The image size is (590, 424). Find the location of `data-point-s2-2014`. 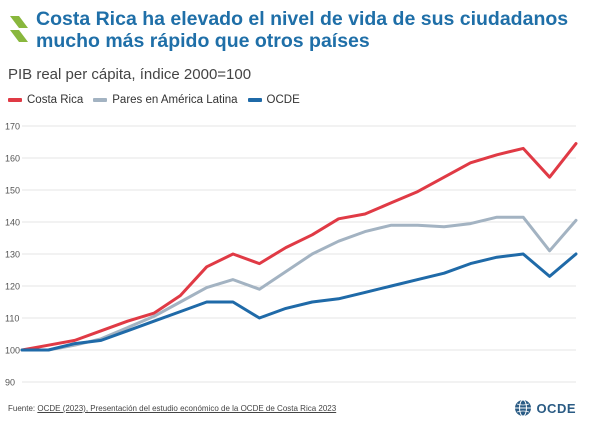

data-point-s2-2014 is located at coordinates (391, 286).